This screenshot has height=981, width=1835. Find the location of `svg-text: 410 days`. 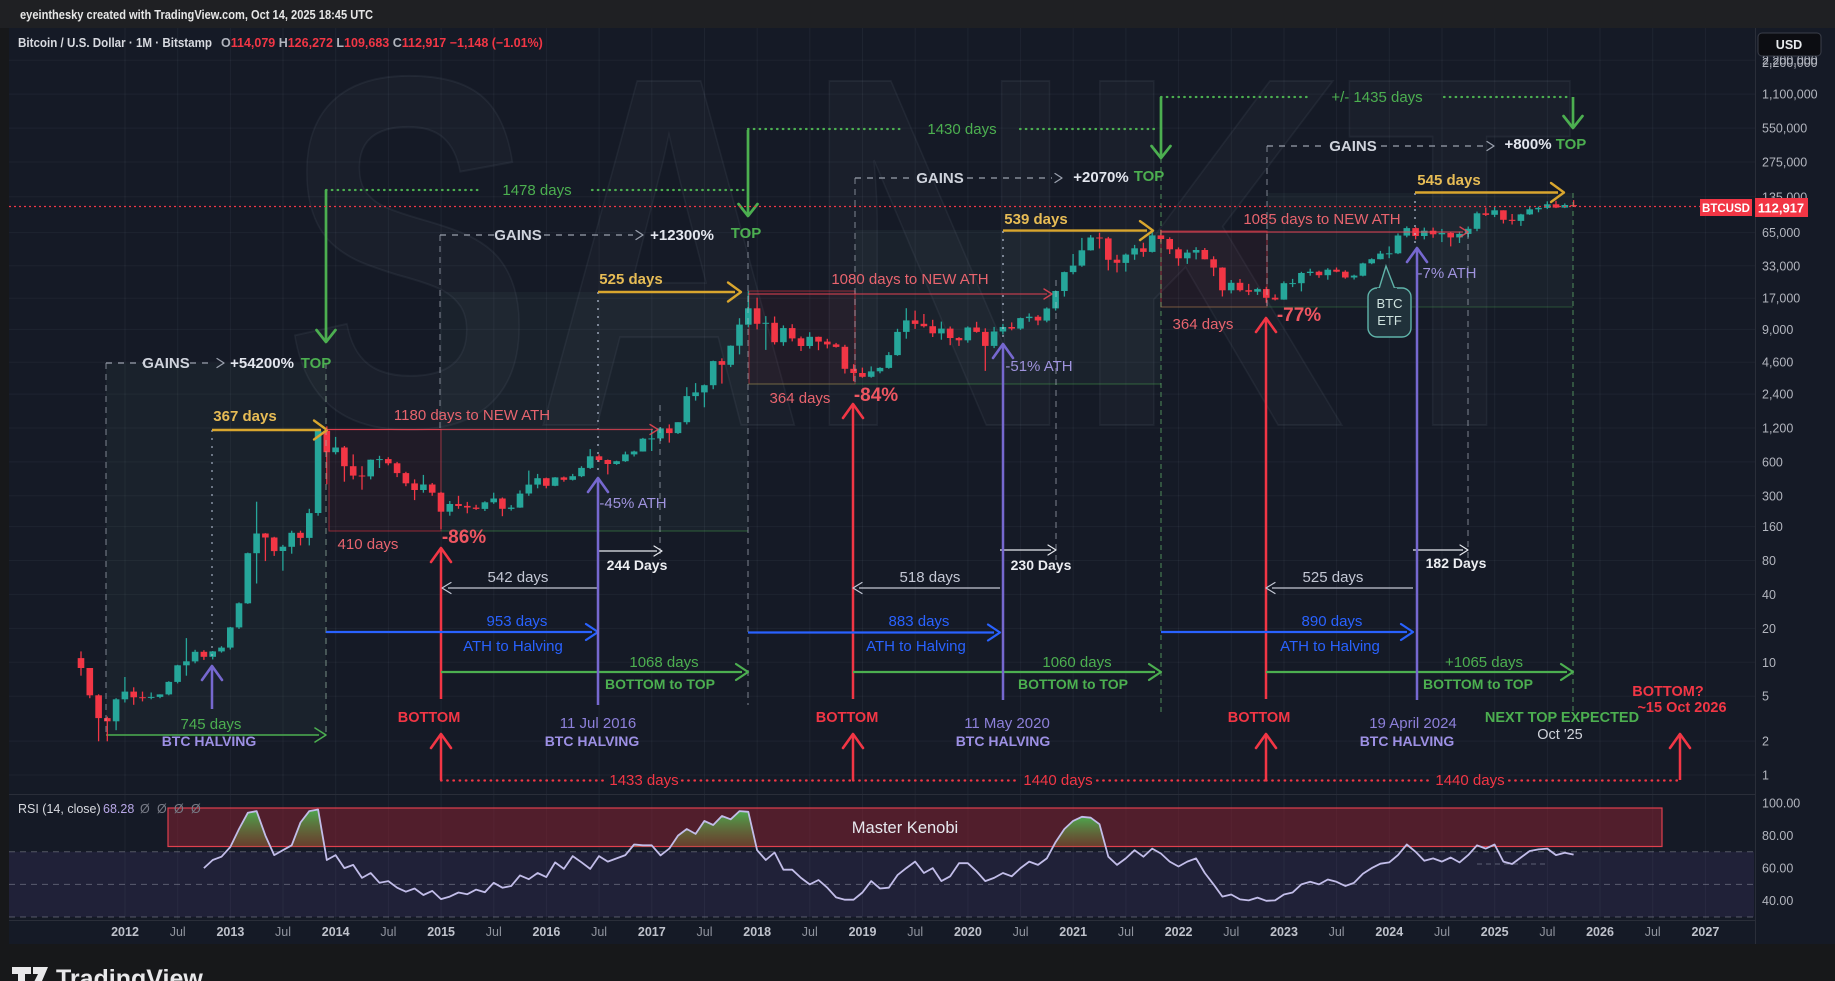

svg-text: 410 days is located at coordinates (368, 544).